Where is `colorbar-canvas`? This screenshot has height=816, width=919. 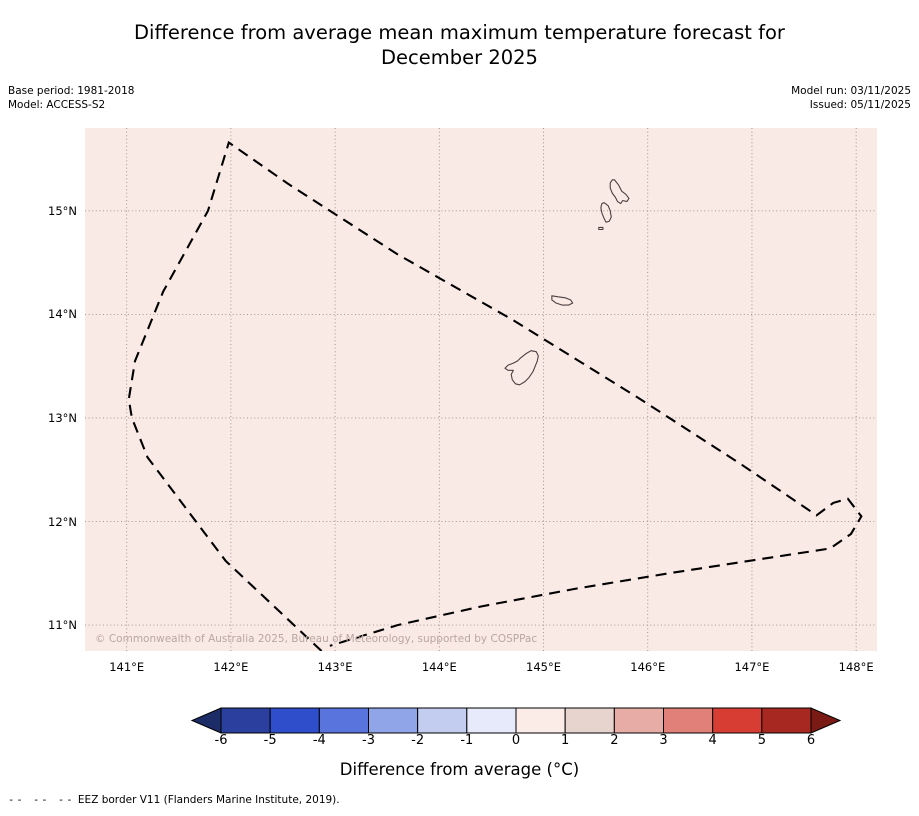 colorbar-canvas is located at coordinates (516, 720).